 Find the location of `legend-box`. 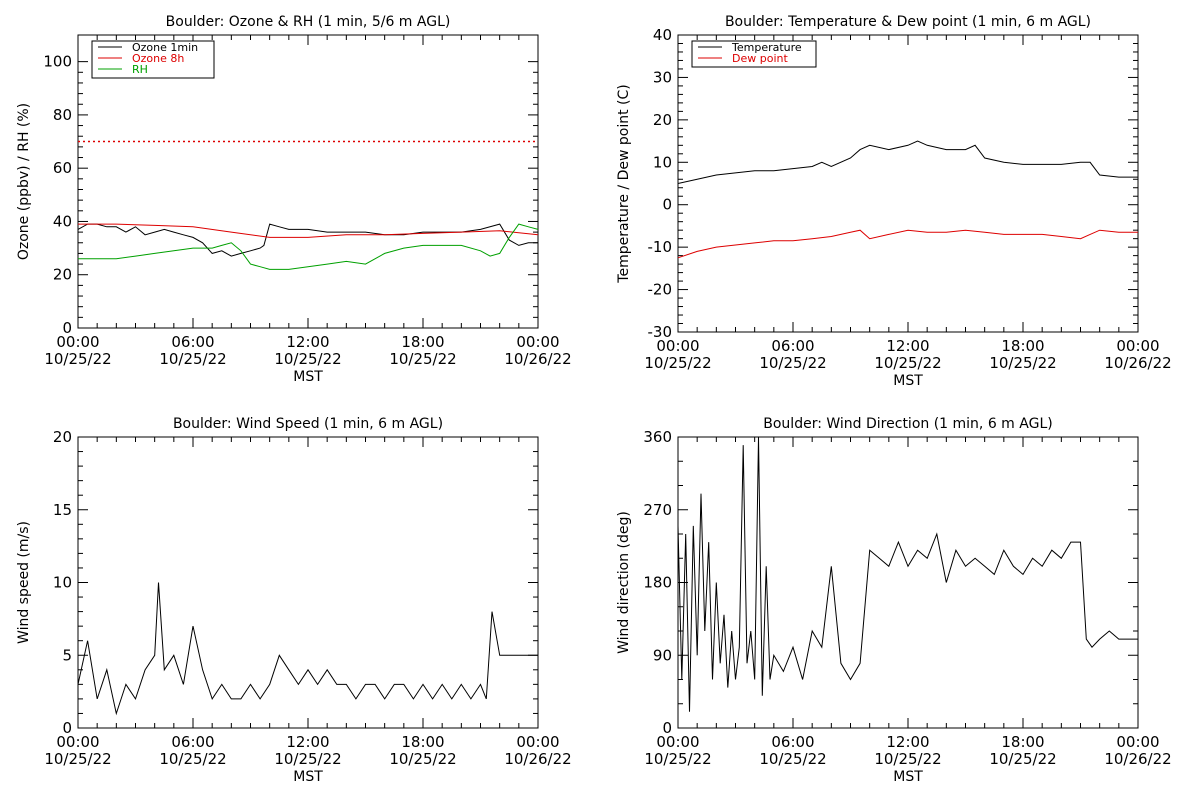

legend-box is located at coordinates (754, 54).